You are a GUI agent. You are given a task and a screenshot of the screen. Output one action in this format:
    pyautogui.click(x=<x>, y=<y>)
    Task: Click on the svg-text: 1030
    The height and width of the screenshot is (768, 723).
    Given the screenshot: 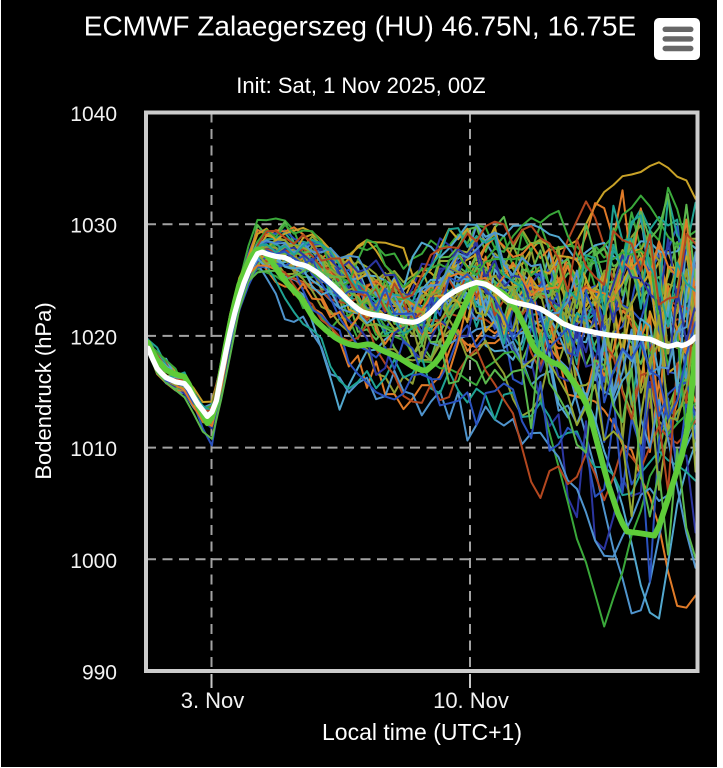 What is the action you would take?
    pyautogui.click(x=93, y=226)
    